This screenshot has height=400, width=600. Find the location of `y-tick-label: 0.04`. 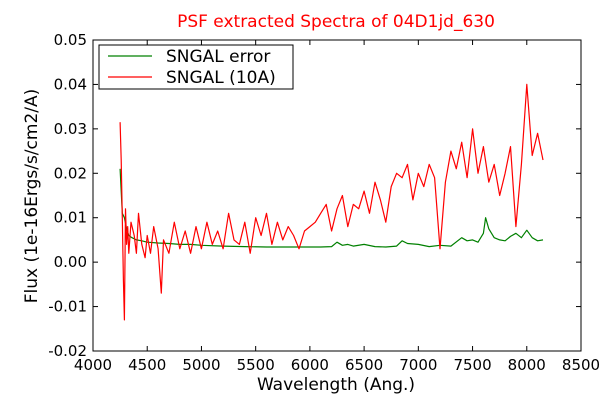

y-tick-label: 0.04 is located at coordinates (70, 84).